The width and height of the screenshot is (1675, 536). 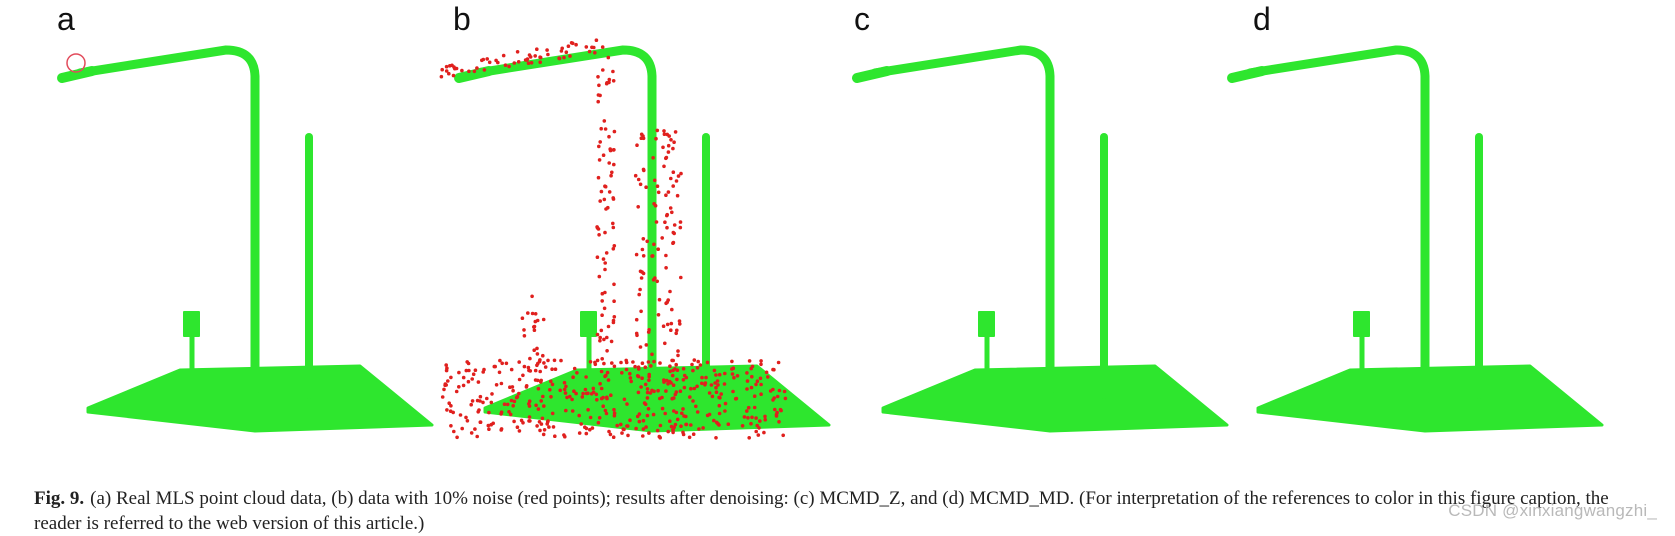 I want to click on panel-label-c: c, so click(x=862, y=19).